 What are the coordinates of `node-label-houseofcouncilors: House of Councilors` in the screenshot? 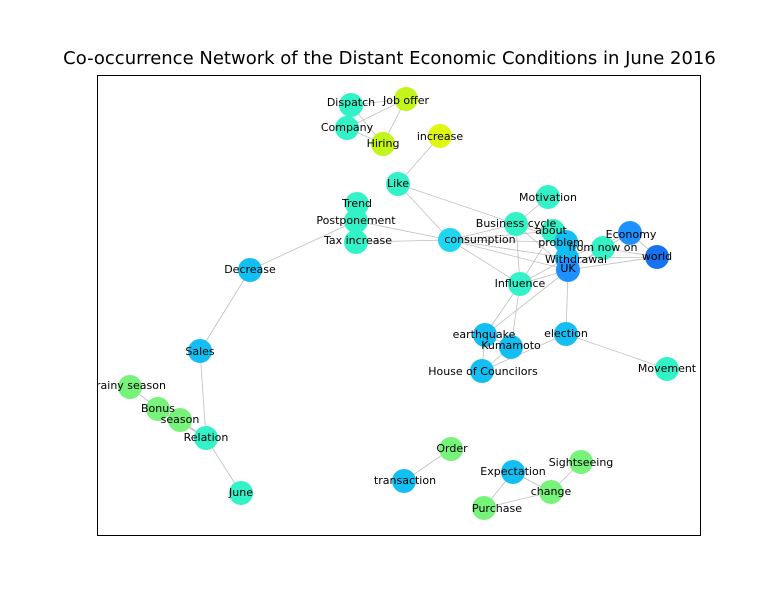 It's located at (483, 371).